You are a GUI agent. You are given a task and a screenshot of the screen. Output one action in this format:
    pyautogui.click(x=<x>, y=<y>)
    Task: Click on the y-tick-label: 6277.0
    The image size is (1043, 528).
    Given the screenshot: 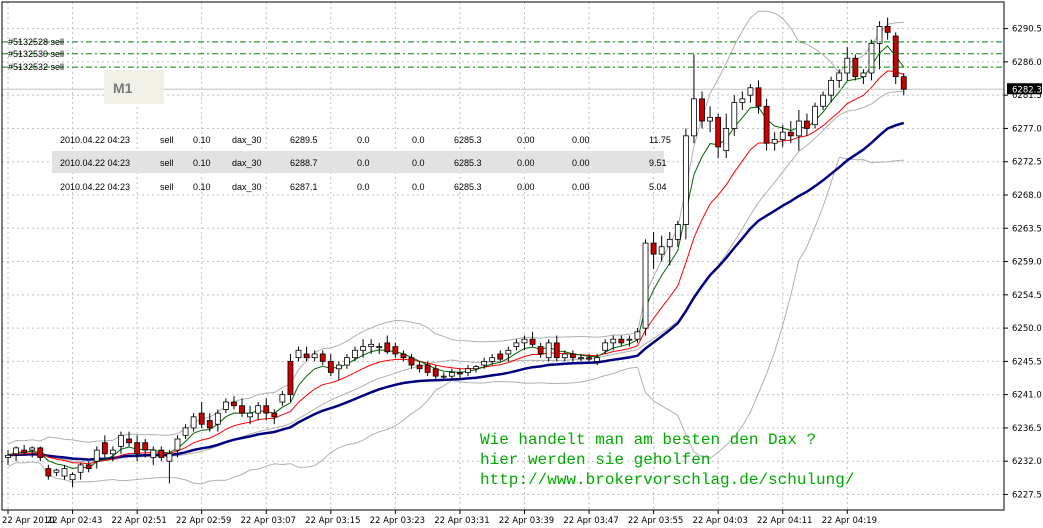 What is the action you would take?
    pyautogui.click(x=1027, y=129)
    